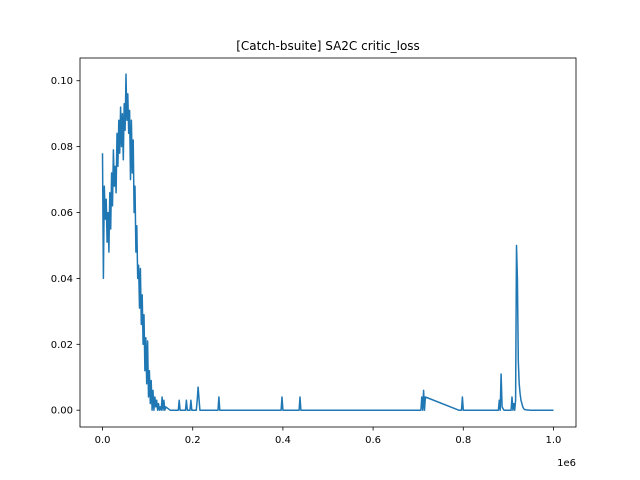 The image size is (640, 480). I want to click on x-tick-label: 0.0, so click(103, 440).